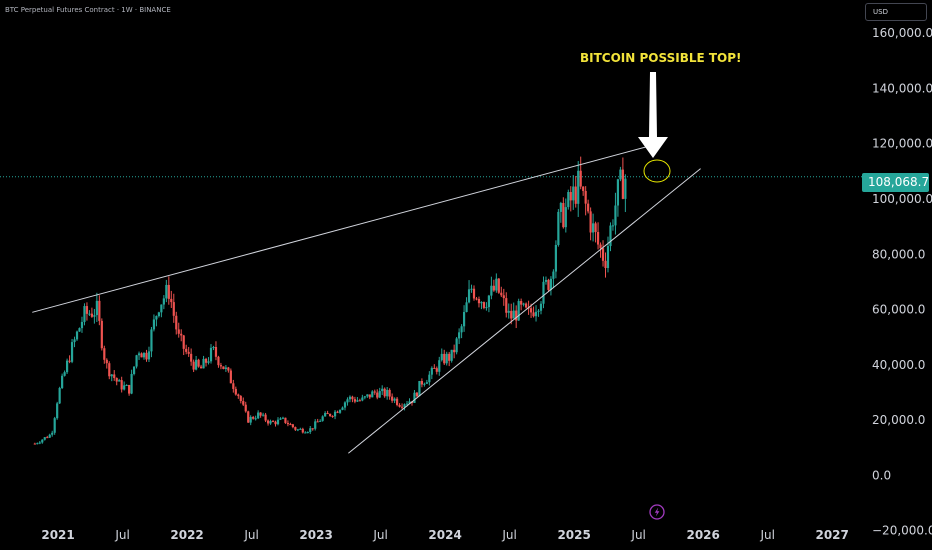 The image size is (932, 550). What do you see at coordinates (899, 182) in the screenshot?
I see `last-price-value: 108,068.7` at bounding box center [899, 182].